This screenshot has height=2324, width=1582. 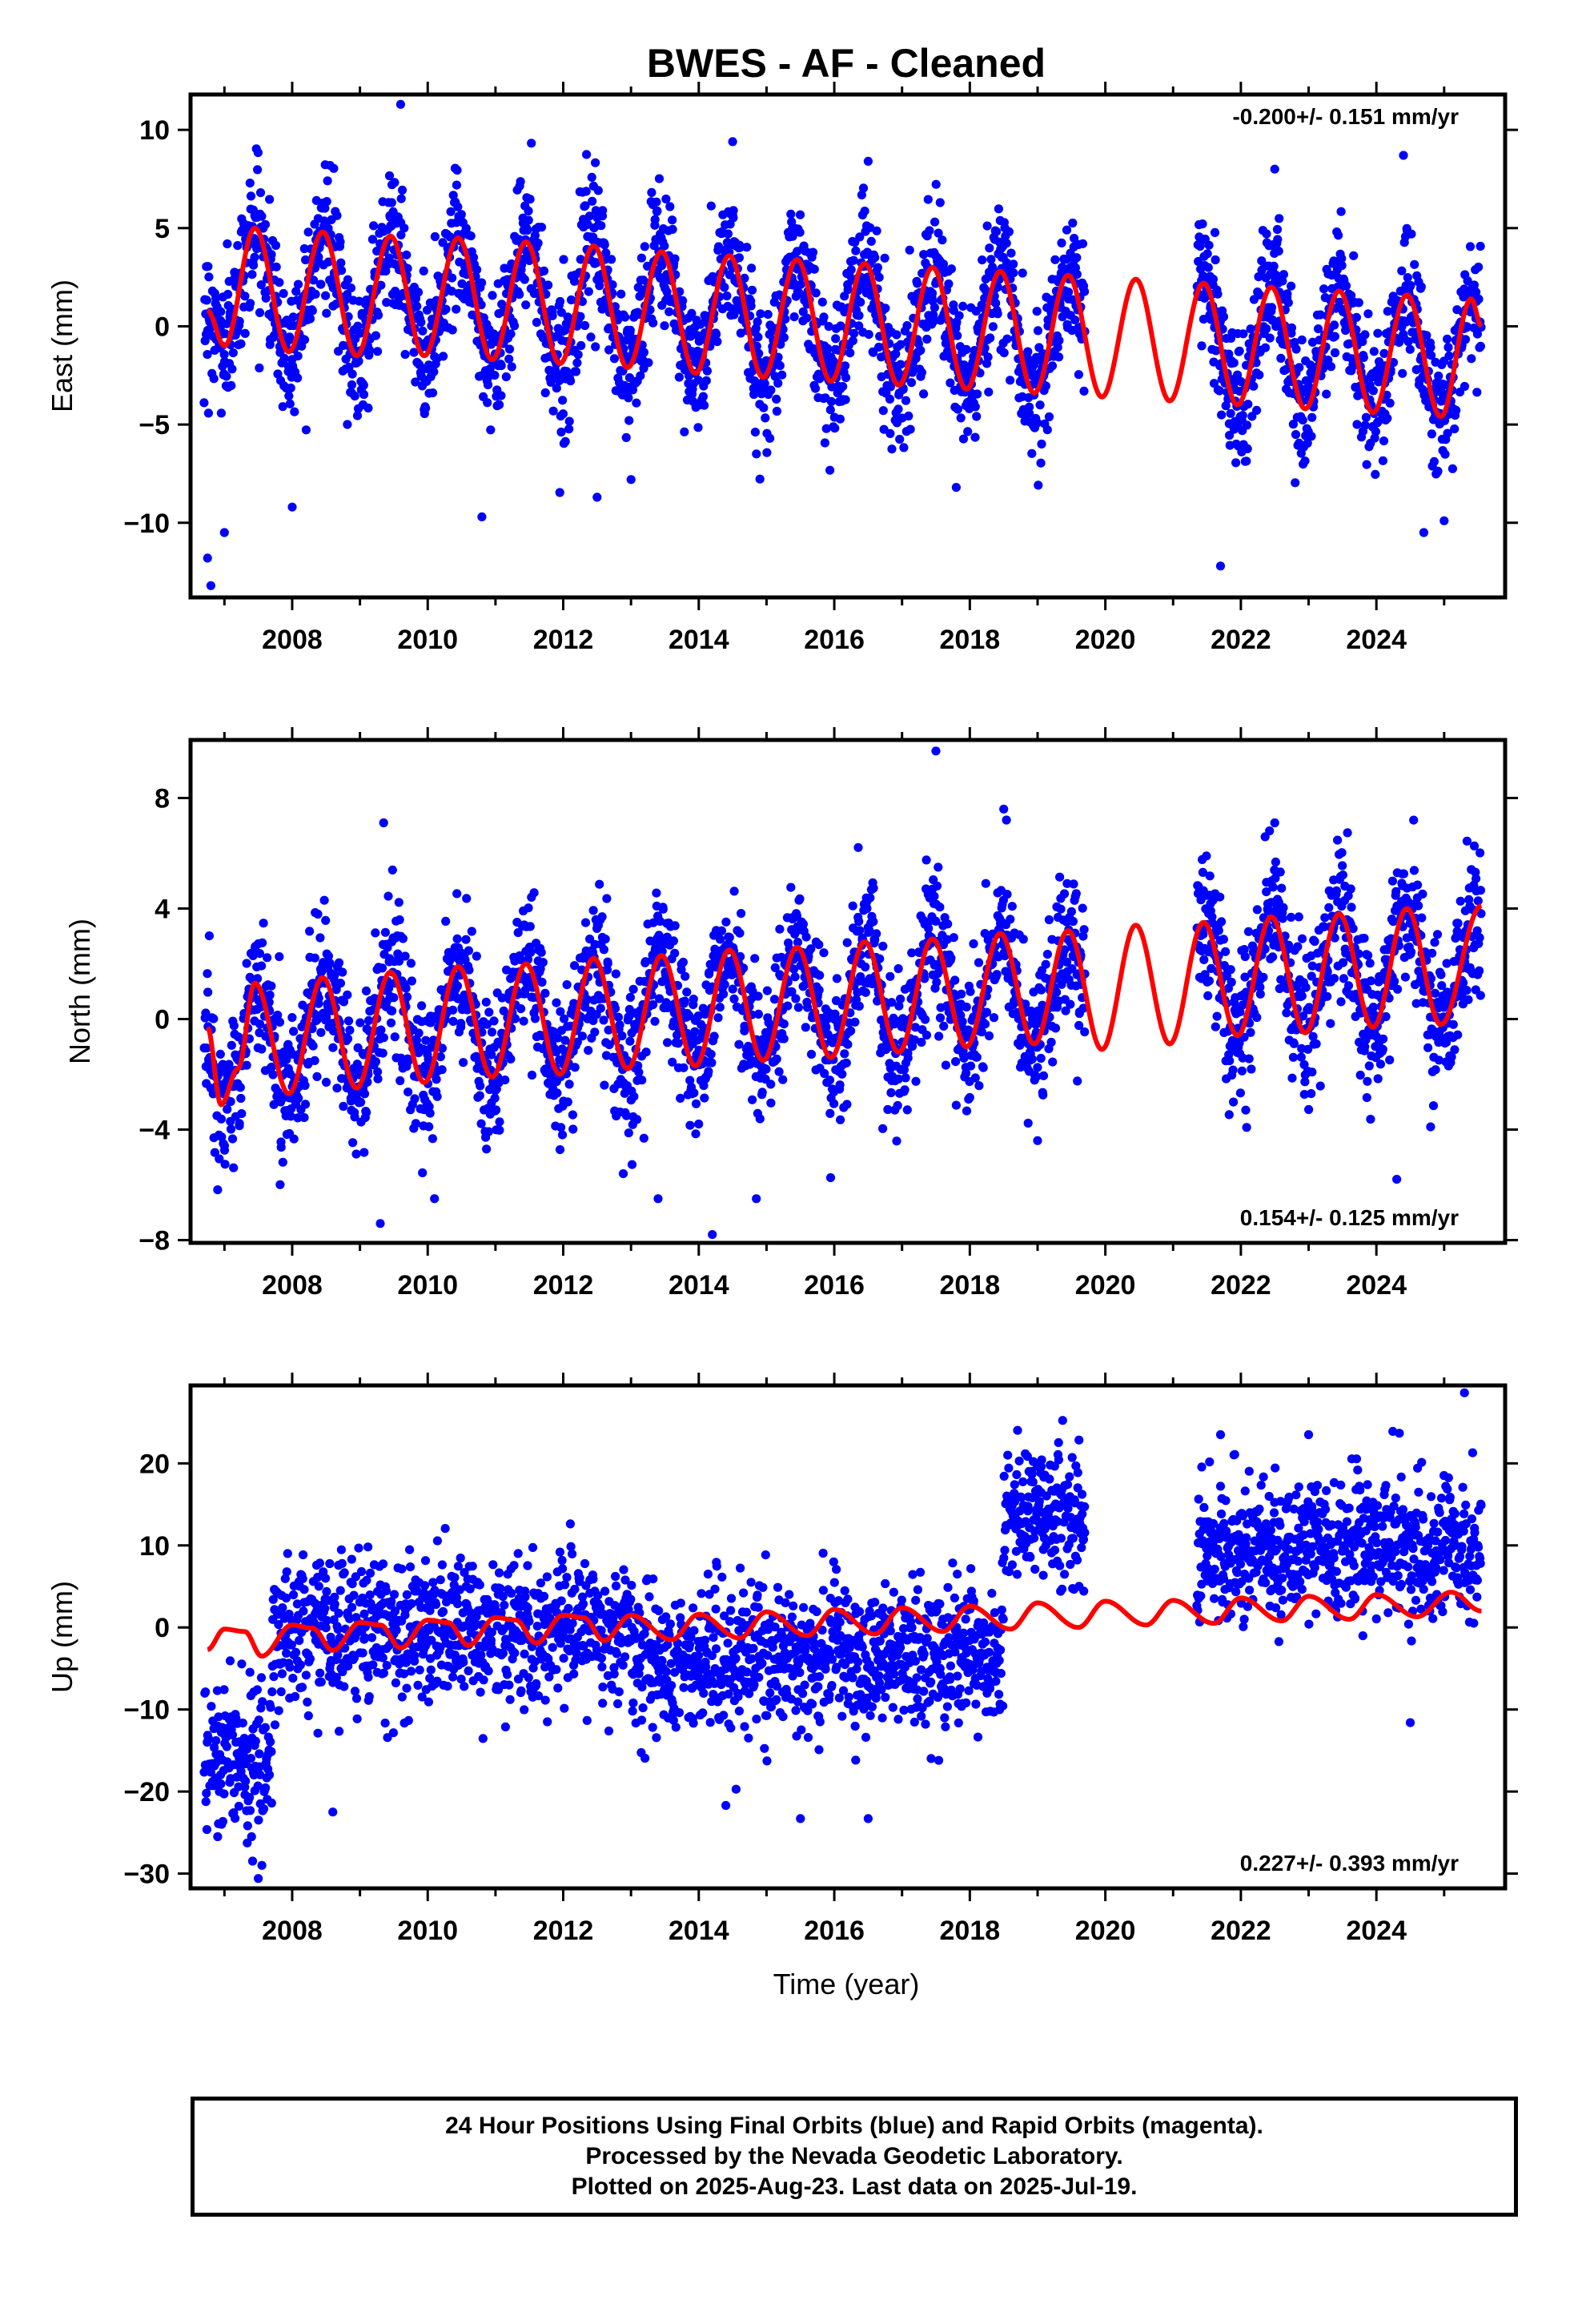 I want to click on x-tick-label: 2024, so click(x=1377, y=640).